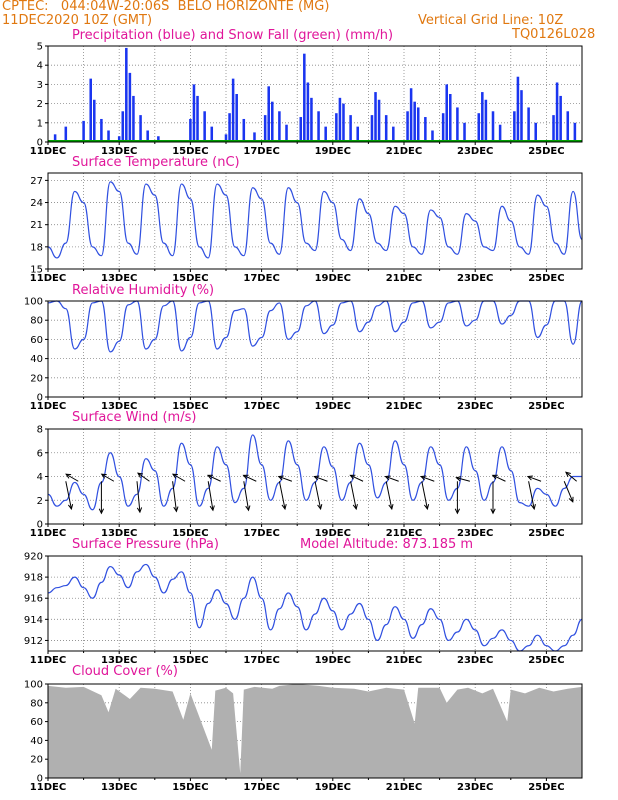 The image size is (618, 800). I want to click on temp-frame, so click(315, 221).